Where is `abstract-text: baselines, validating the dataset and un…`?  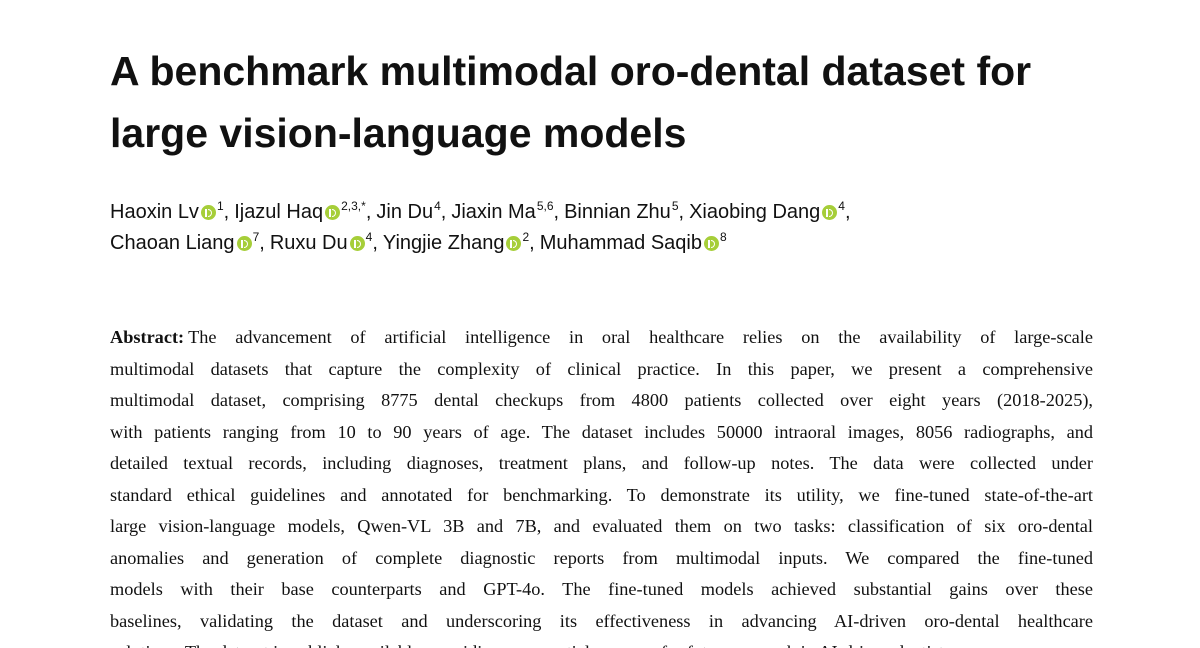 abstract-text: baselines, validating the dataset and un… is located at coordinates (601, 620).